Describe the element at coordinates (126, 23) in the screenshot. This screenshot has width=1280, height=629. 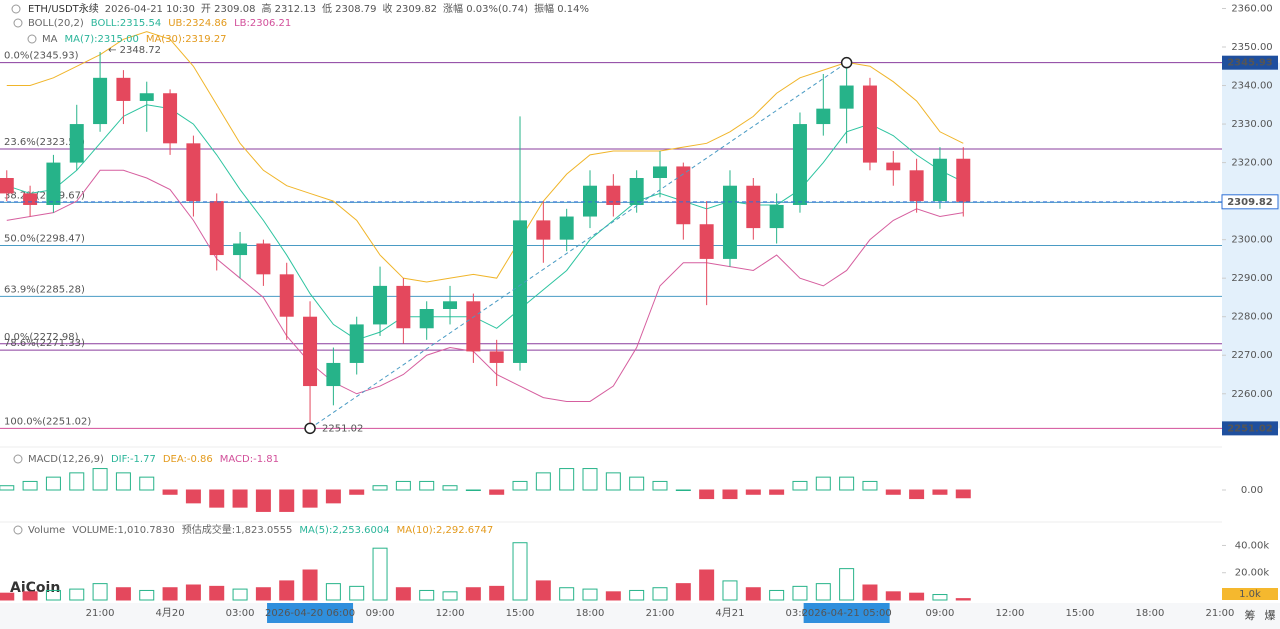
I see `legend-item: BOLL:2315.54` at that location.